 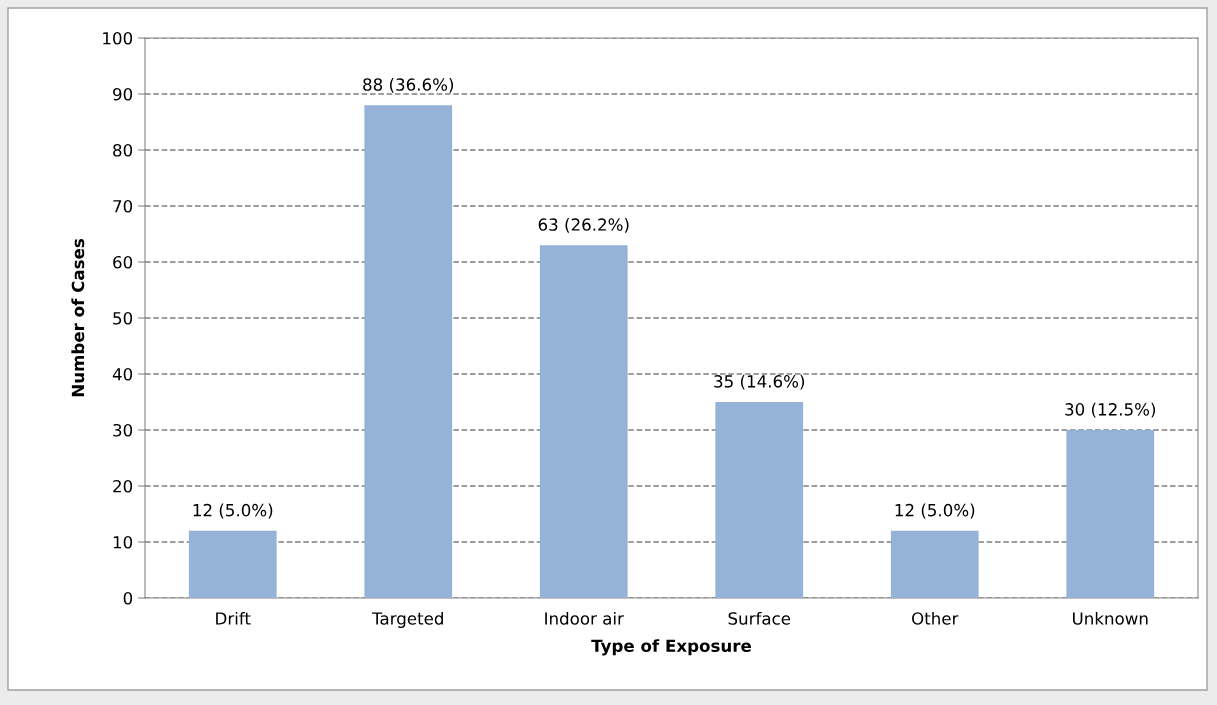 What do you see at coordinates (584, 618) in the screenshot?
I see `x-tick-label: Indoor air` at bounding box center [584, 618].